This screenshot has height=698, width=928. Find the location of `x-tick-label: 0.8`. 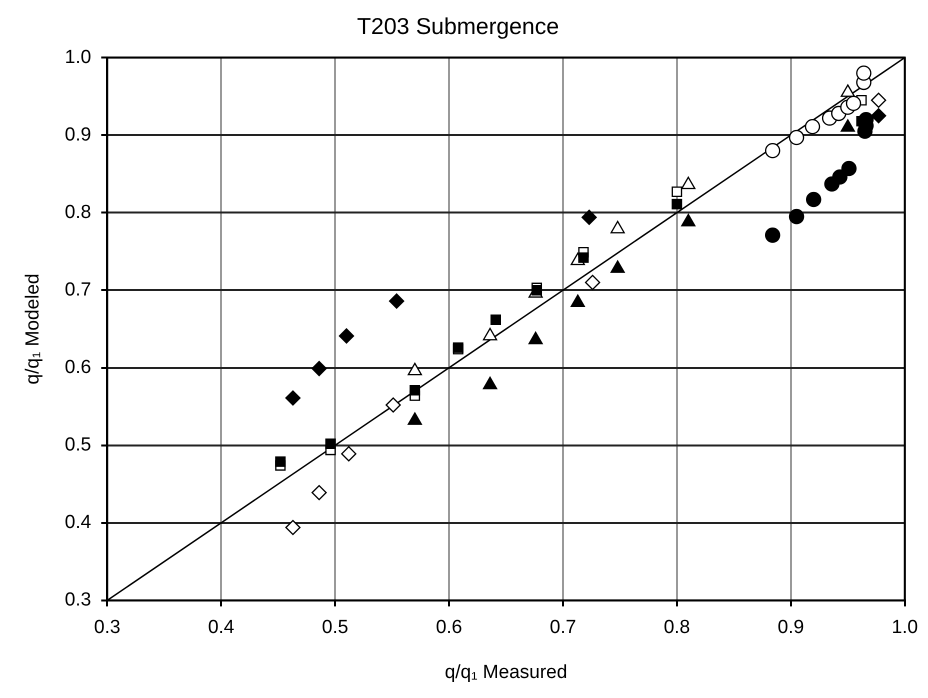

x-tick-label: 0.8 is located at coordinates (677, 627).